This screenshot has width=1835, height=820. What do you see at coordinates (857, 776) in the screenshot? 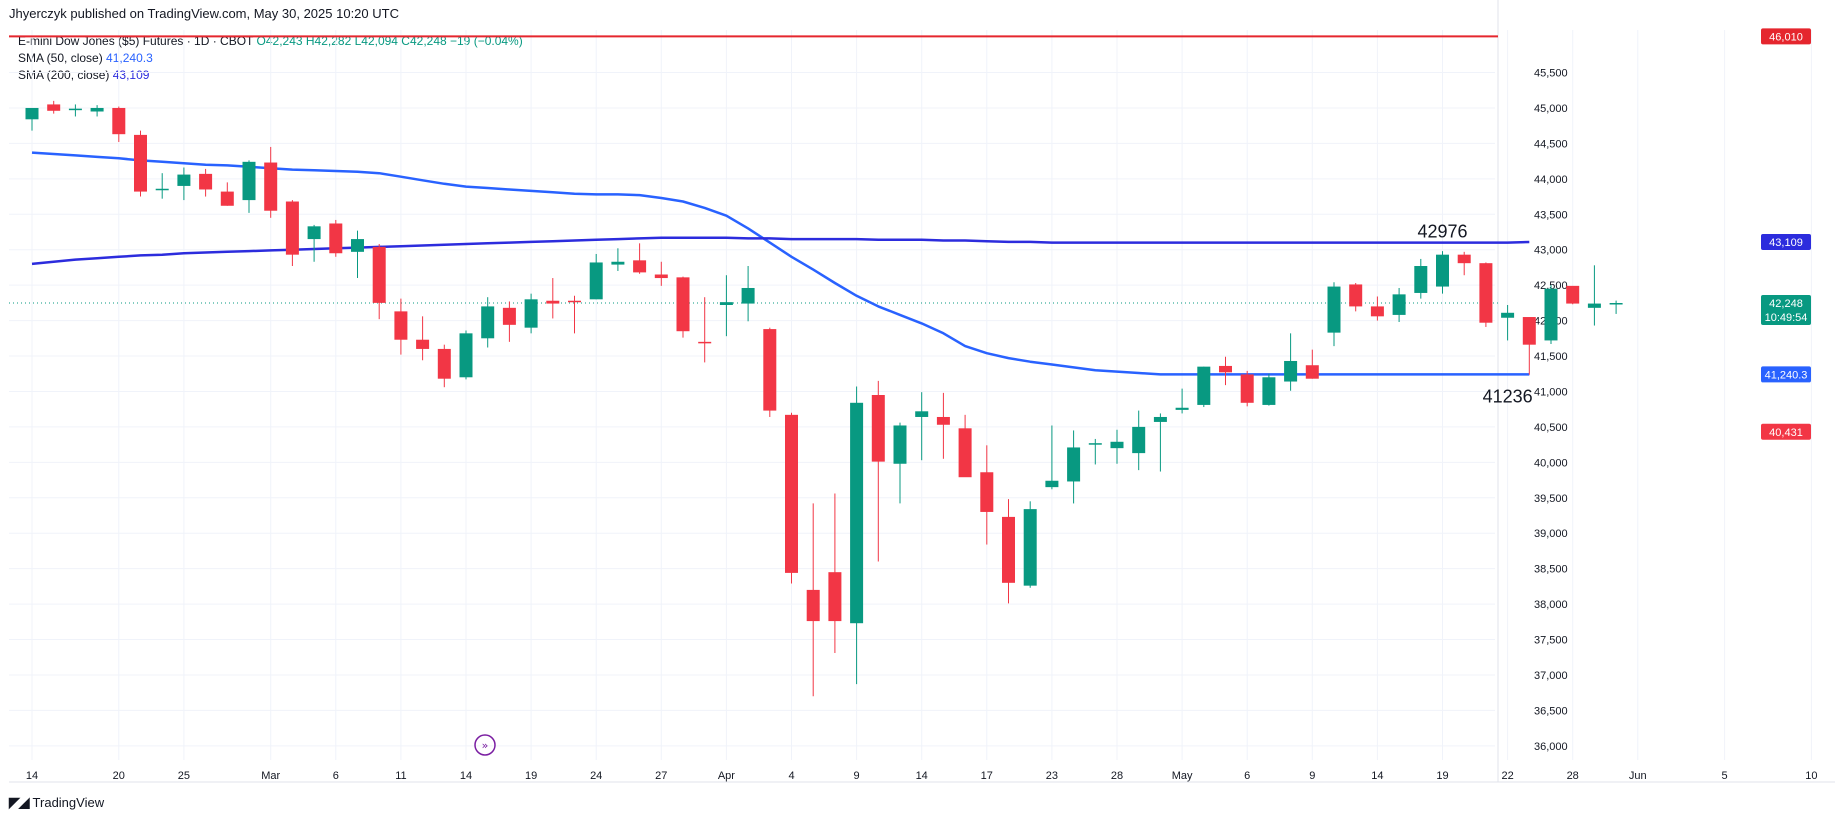
I see `x-tick-label: 9` at bounding box center [857, 776].